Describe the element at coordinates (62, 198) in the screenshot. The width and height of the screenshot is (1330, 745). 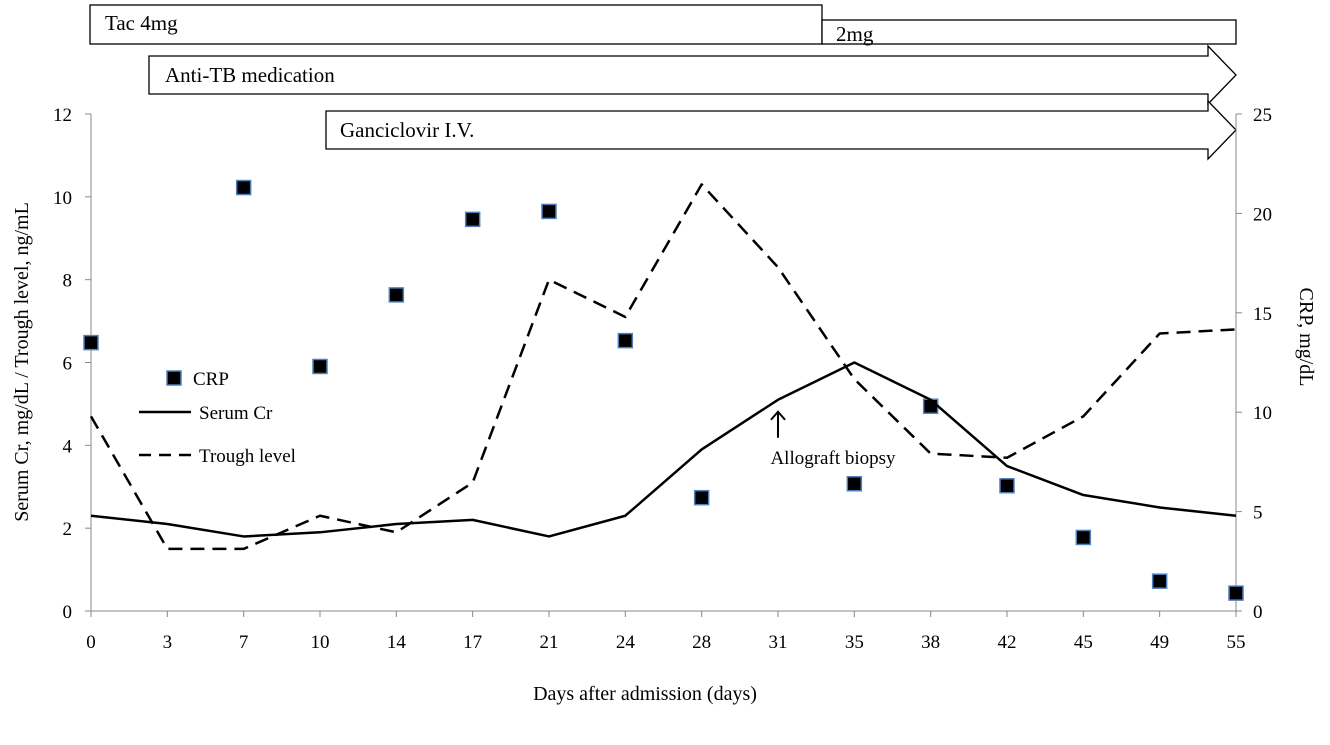
I see `left-y-tick-label: 10` at that location.